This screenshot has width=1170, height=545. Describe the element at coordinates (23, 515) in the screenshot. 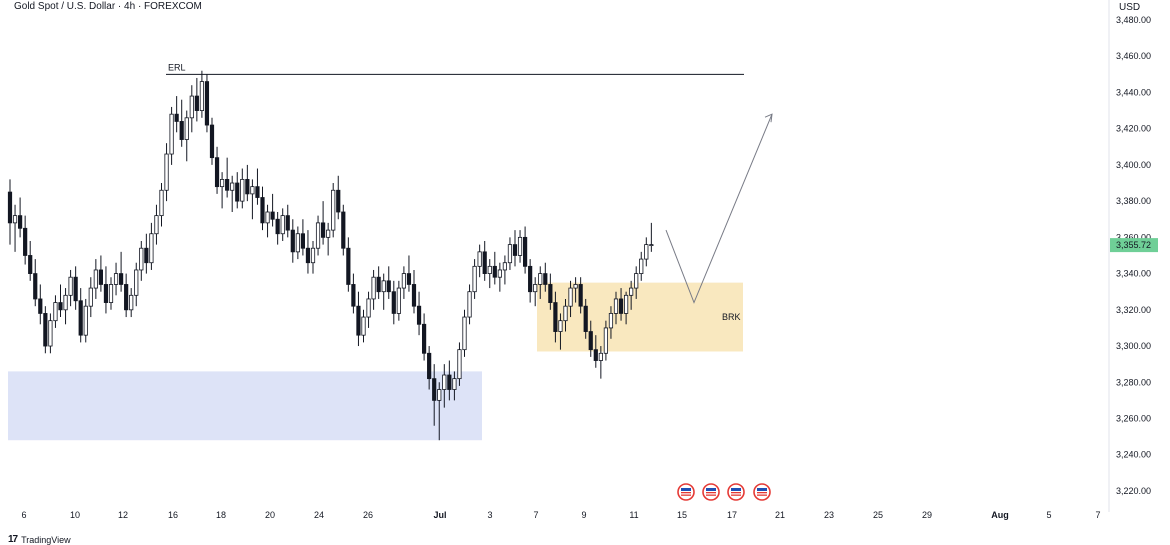

I see `time-tick-label: 6` at that location.